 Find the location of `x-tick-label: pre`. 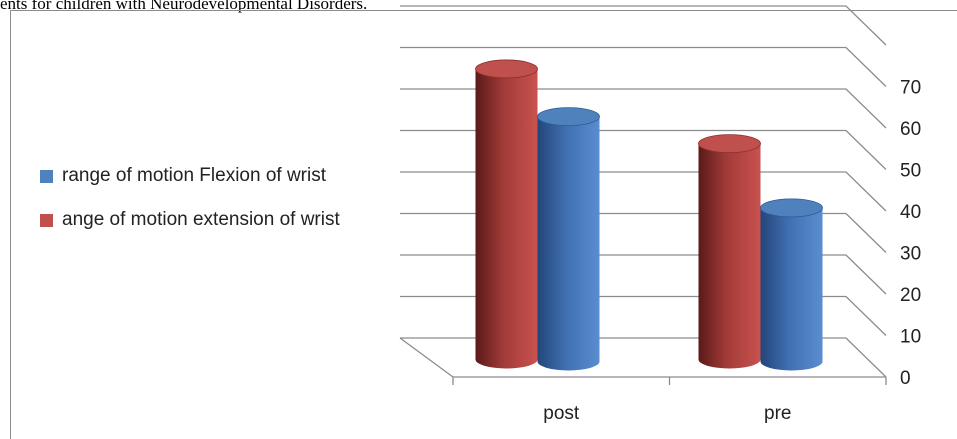

x-tick-label: pre is located at coordinates (777, 413).